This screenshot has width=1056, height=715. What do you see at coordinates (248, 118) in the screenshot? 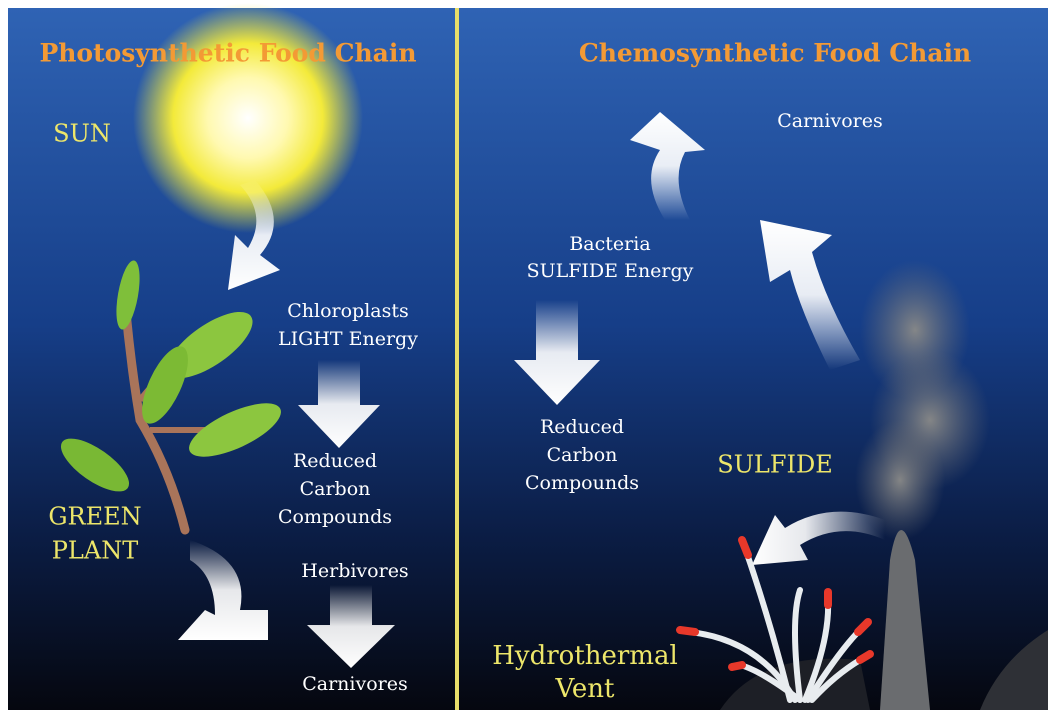
I see `sun` at bounding box center [248, 118].